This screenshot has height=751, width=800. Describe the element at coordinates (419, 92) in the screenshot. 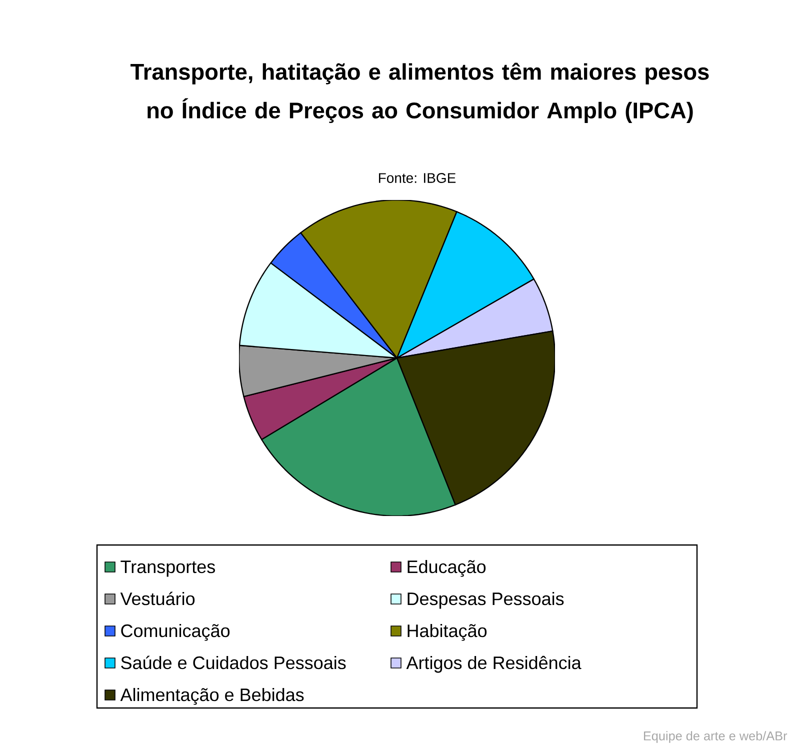

I see `chart-title: Transporte, hatitação e alimentos têm maiores pesos no Índice de Preços ao Consumidor Amplo (IPCA)` at that location.